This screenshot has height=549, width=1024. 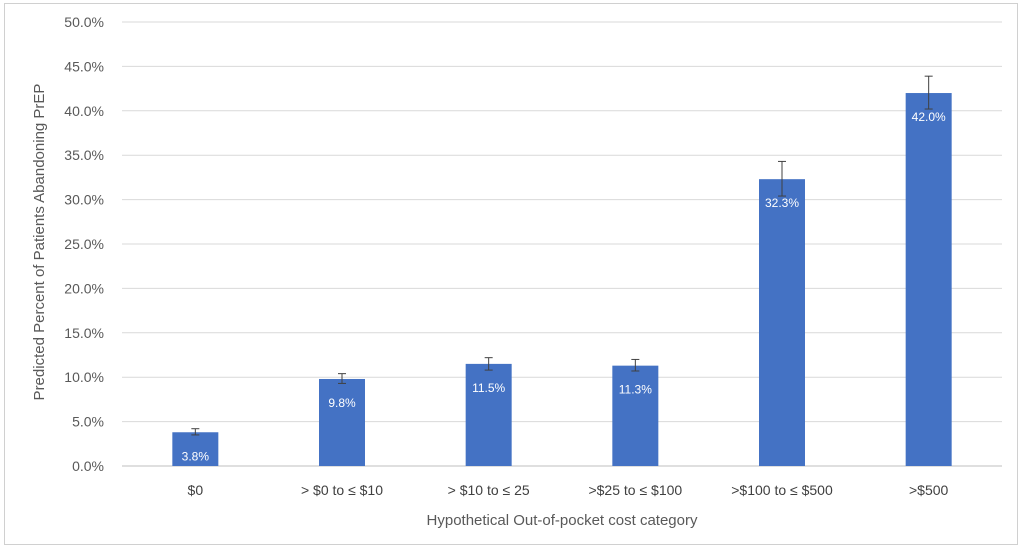 I want to click on x-category-label: >$500, so click(x=929, y=490).